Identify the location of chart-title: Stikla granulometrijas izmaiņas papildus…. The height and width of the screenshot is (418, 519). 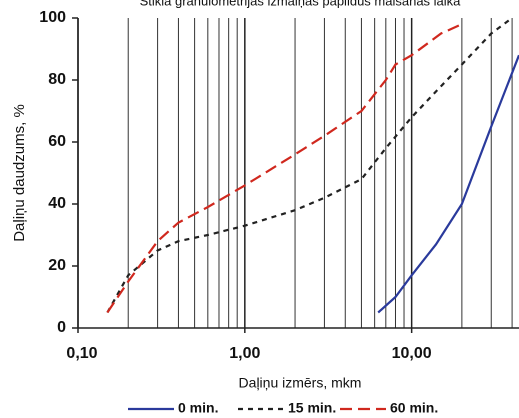
(301, 4).